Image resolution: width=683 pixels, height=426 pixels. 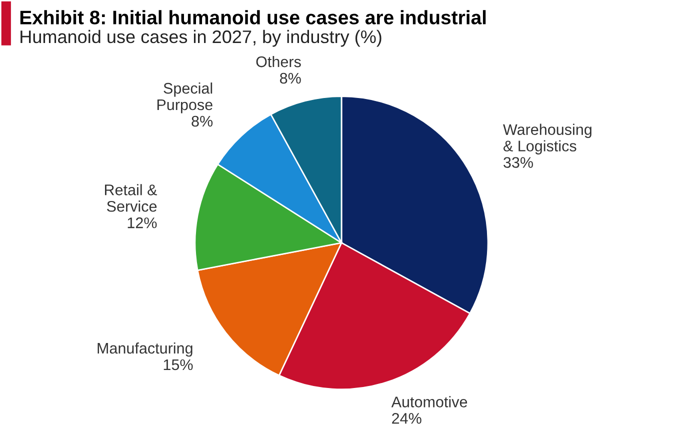 I want to click on slice-label: Manufacturing, so click(x=145, y=349).